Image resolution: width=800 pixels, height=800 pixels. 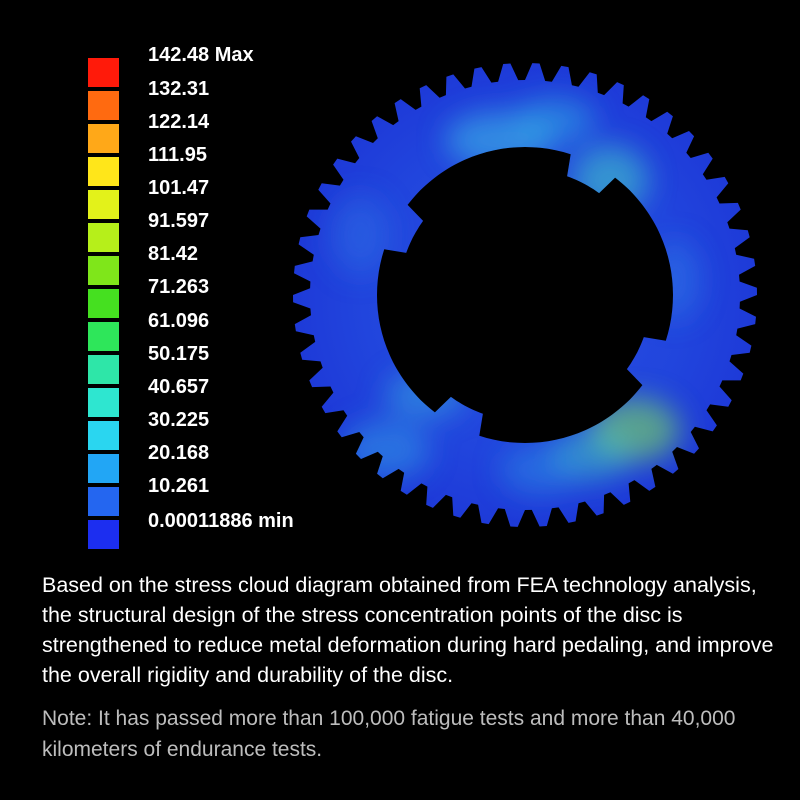 What do you see at coordinates (173, 254) in the screenshot?
I see `legend-label: 81.42` at bounding box center [173, 254].